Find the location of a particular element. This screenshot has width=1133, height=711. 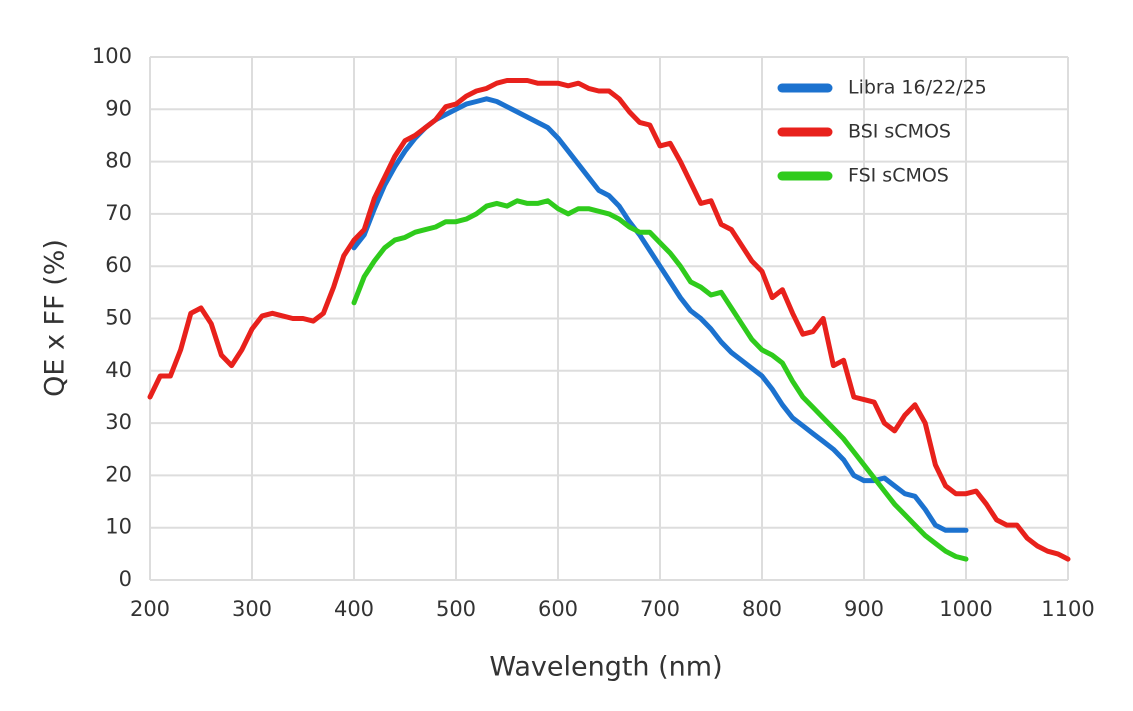

x-tick-label: 800 is located at coordinates (762, 609).